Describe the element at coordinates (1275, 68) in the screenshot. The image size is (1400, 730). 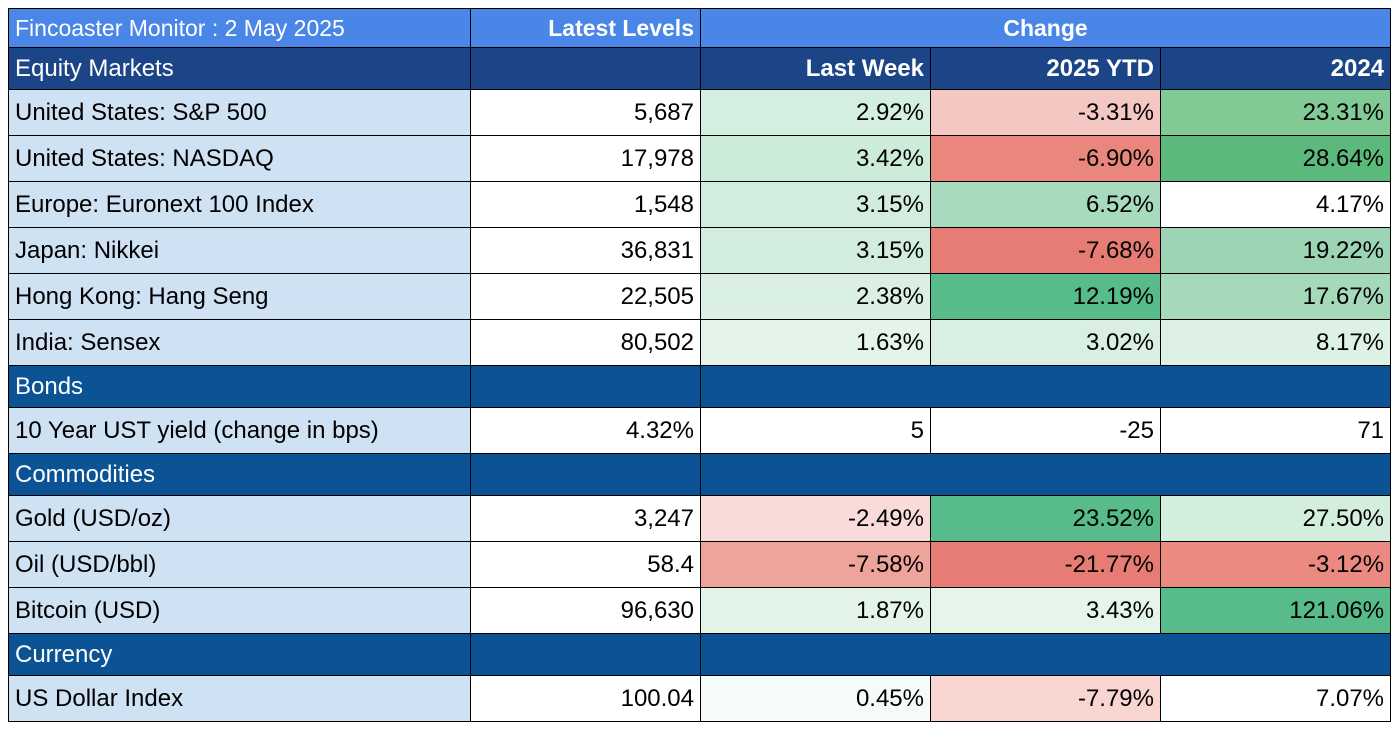
I see `column-header: 2024` at that location.